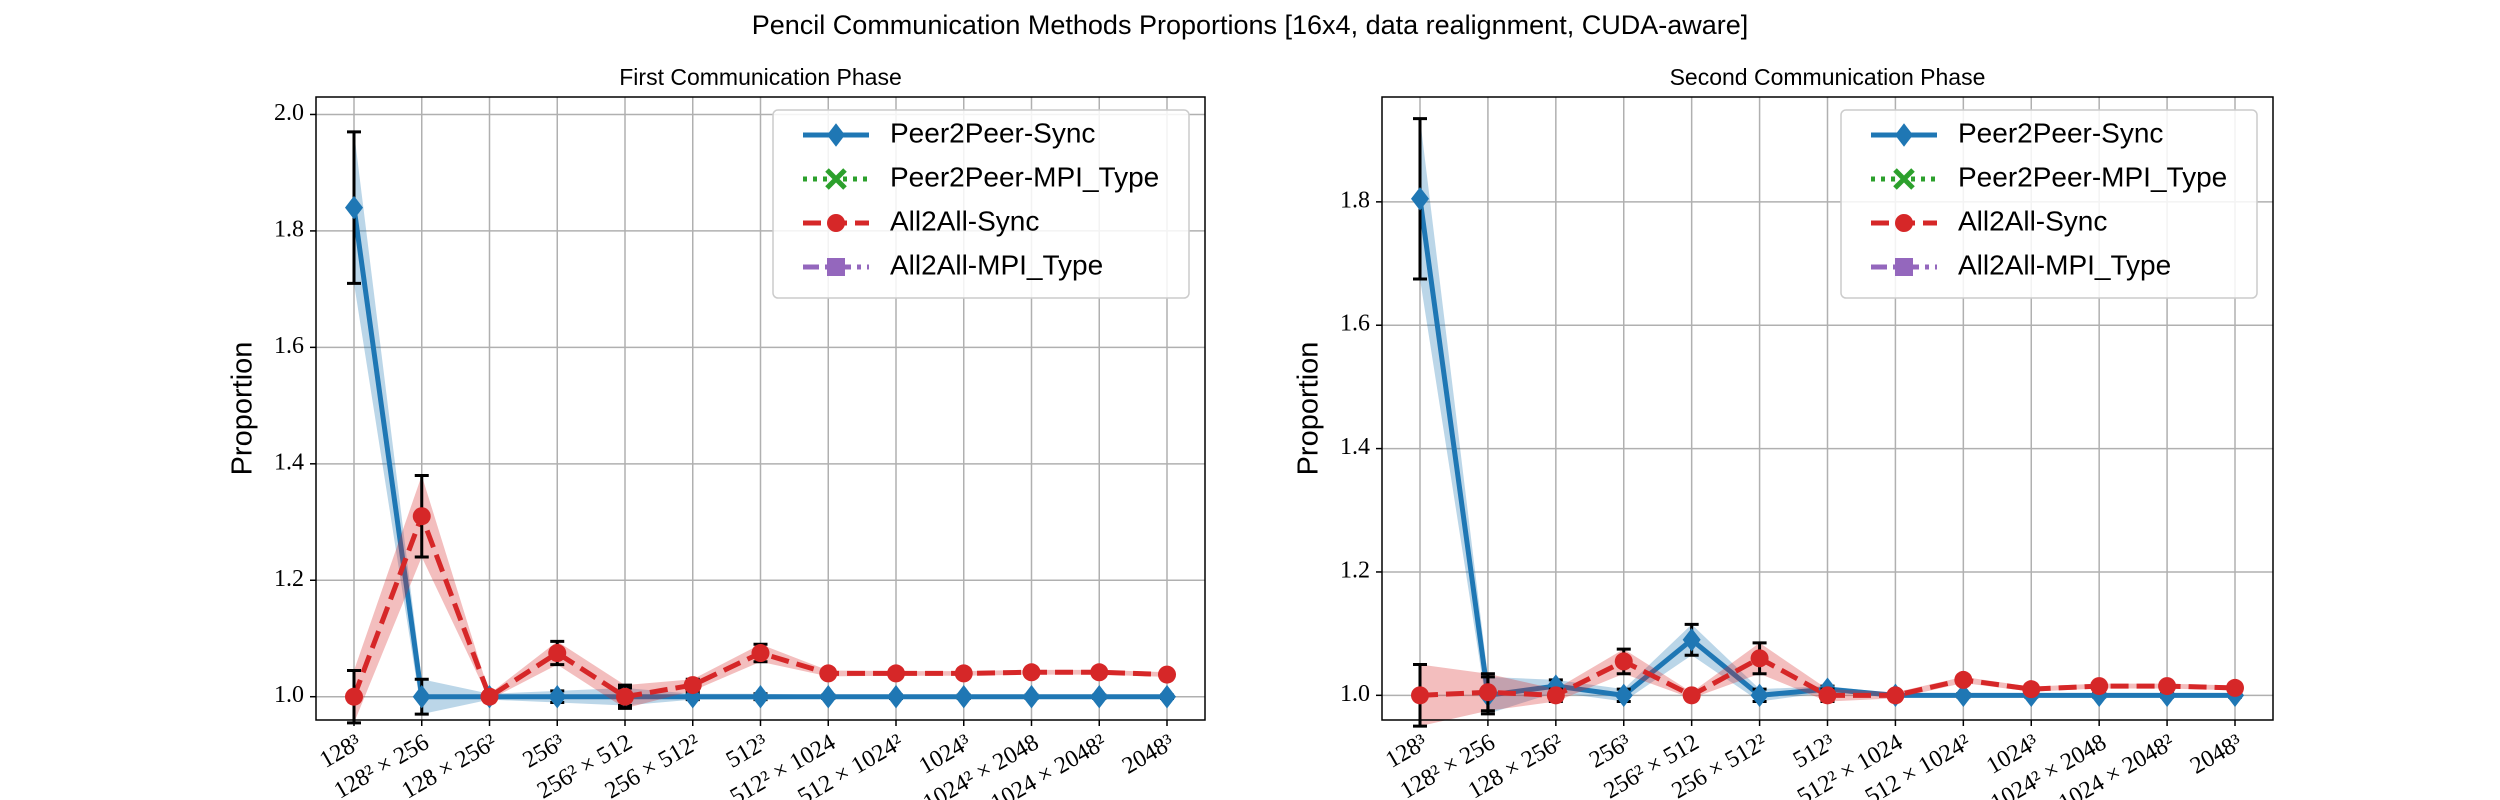 This screenshot has height=800, width=2500. What do you see at coordinates (760, 77) in the screenshot?
I see `chart-title: First Communication Phase` at bounding box center [760, 77].